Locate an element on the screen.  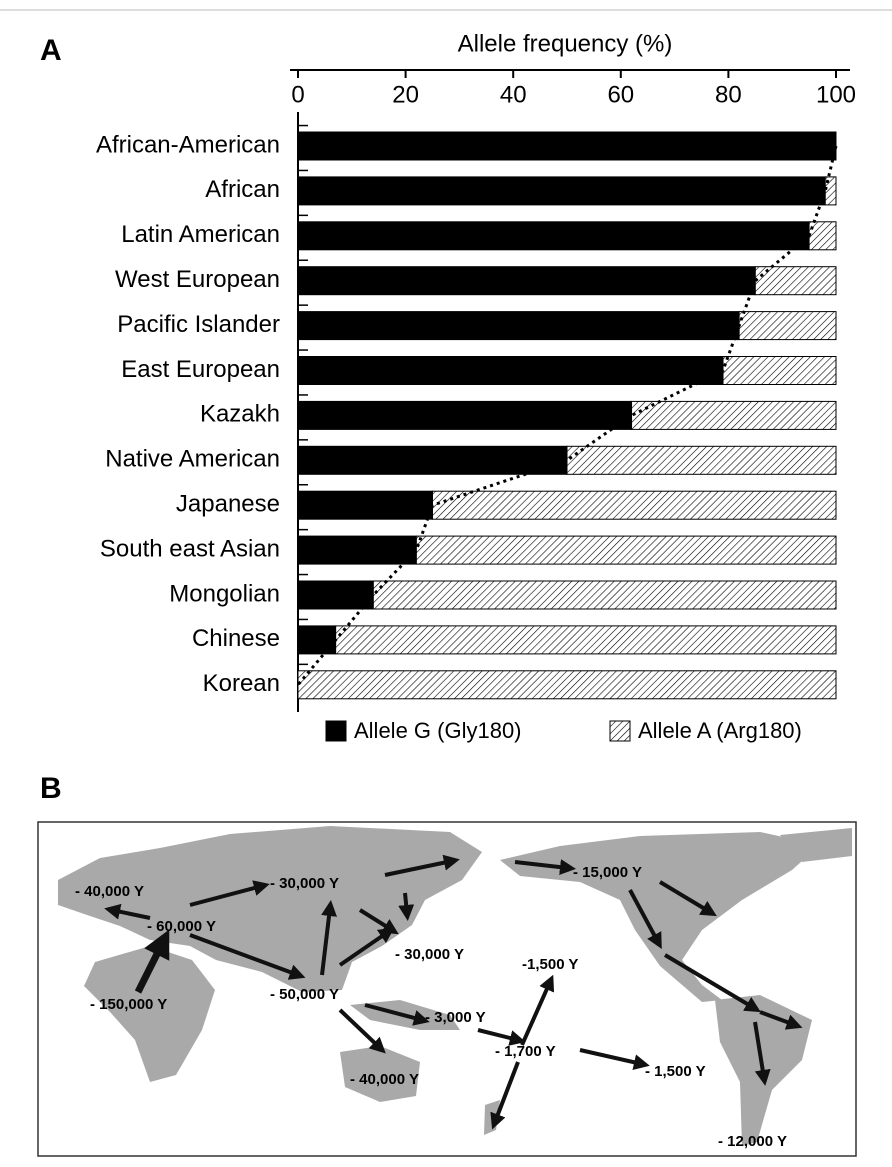
map-label: - 50,000 Y is located at coordinates (304, 994).